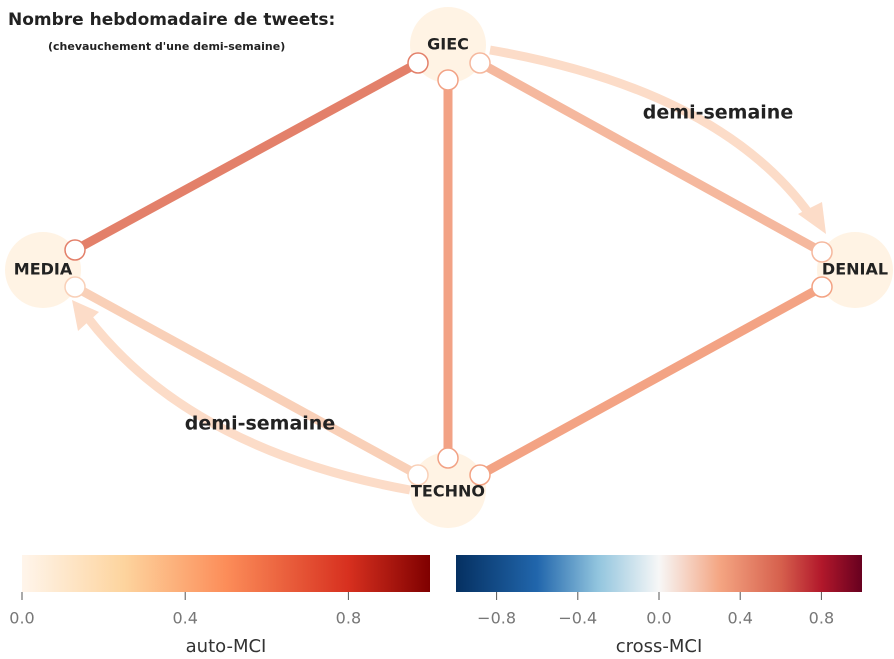  I want to click on tick-label: −0.8, so click(496, 618).